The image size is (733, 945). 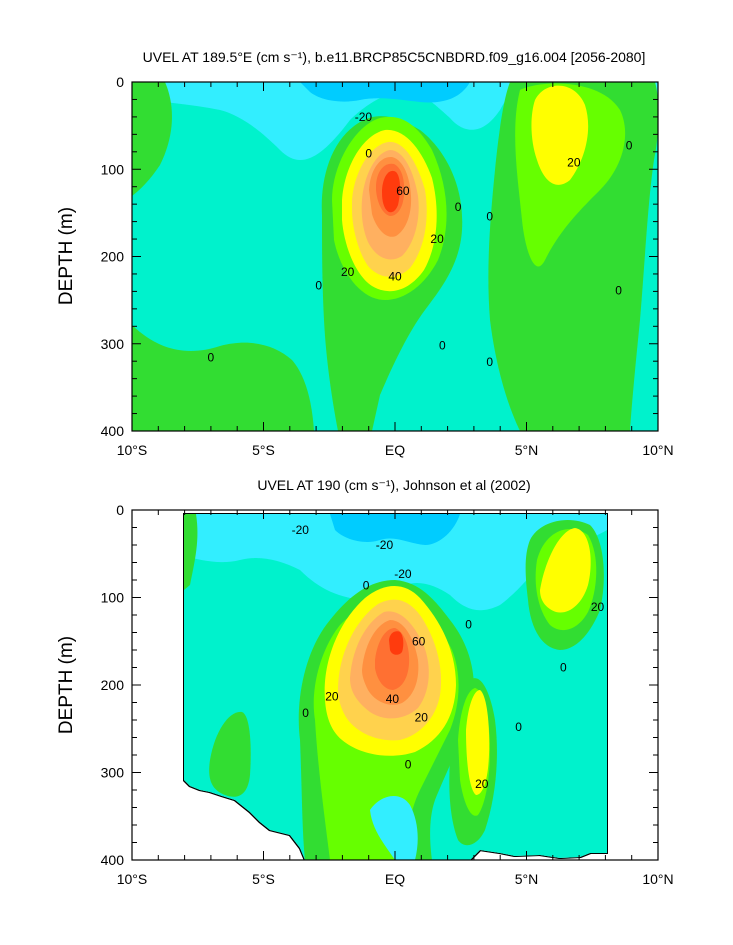 I want to click on p1-westward-current, so click(x=395, y=121).